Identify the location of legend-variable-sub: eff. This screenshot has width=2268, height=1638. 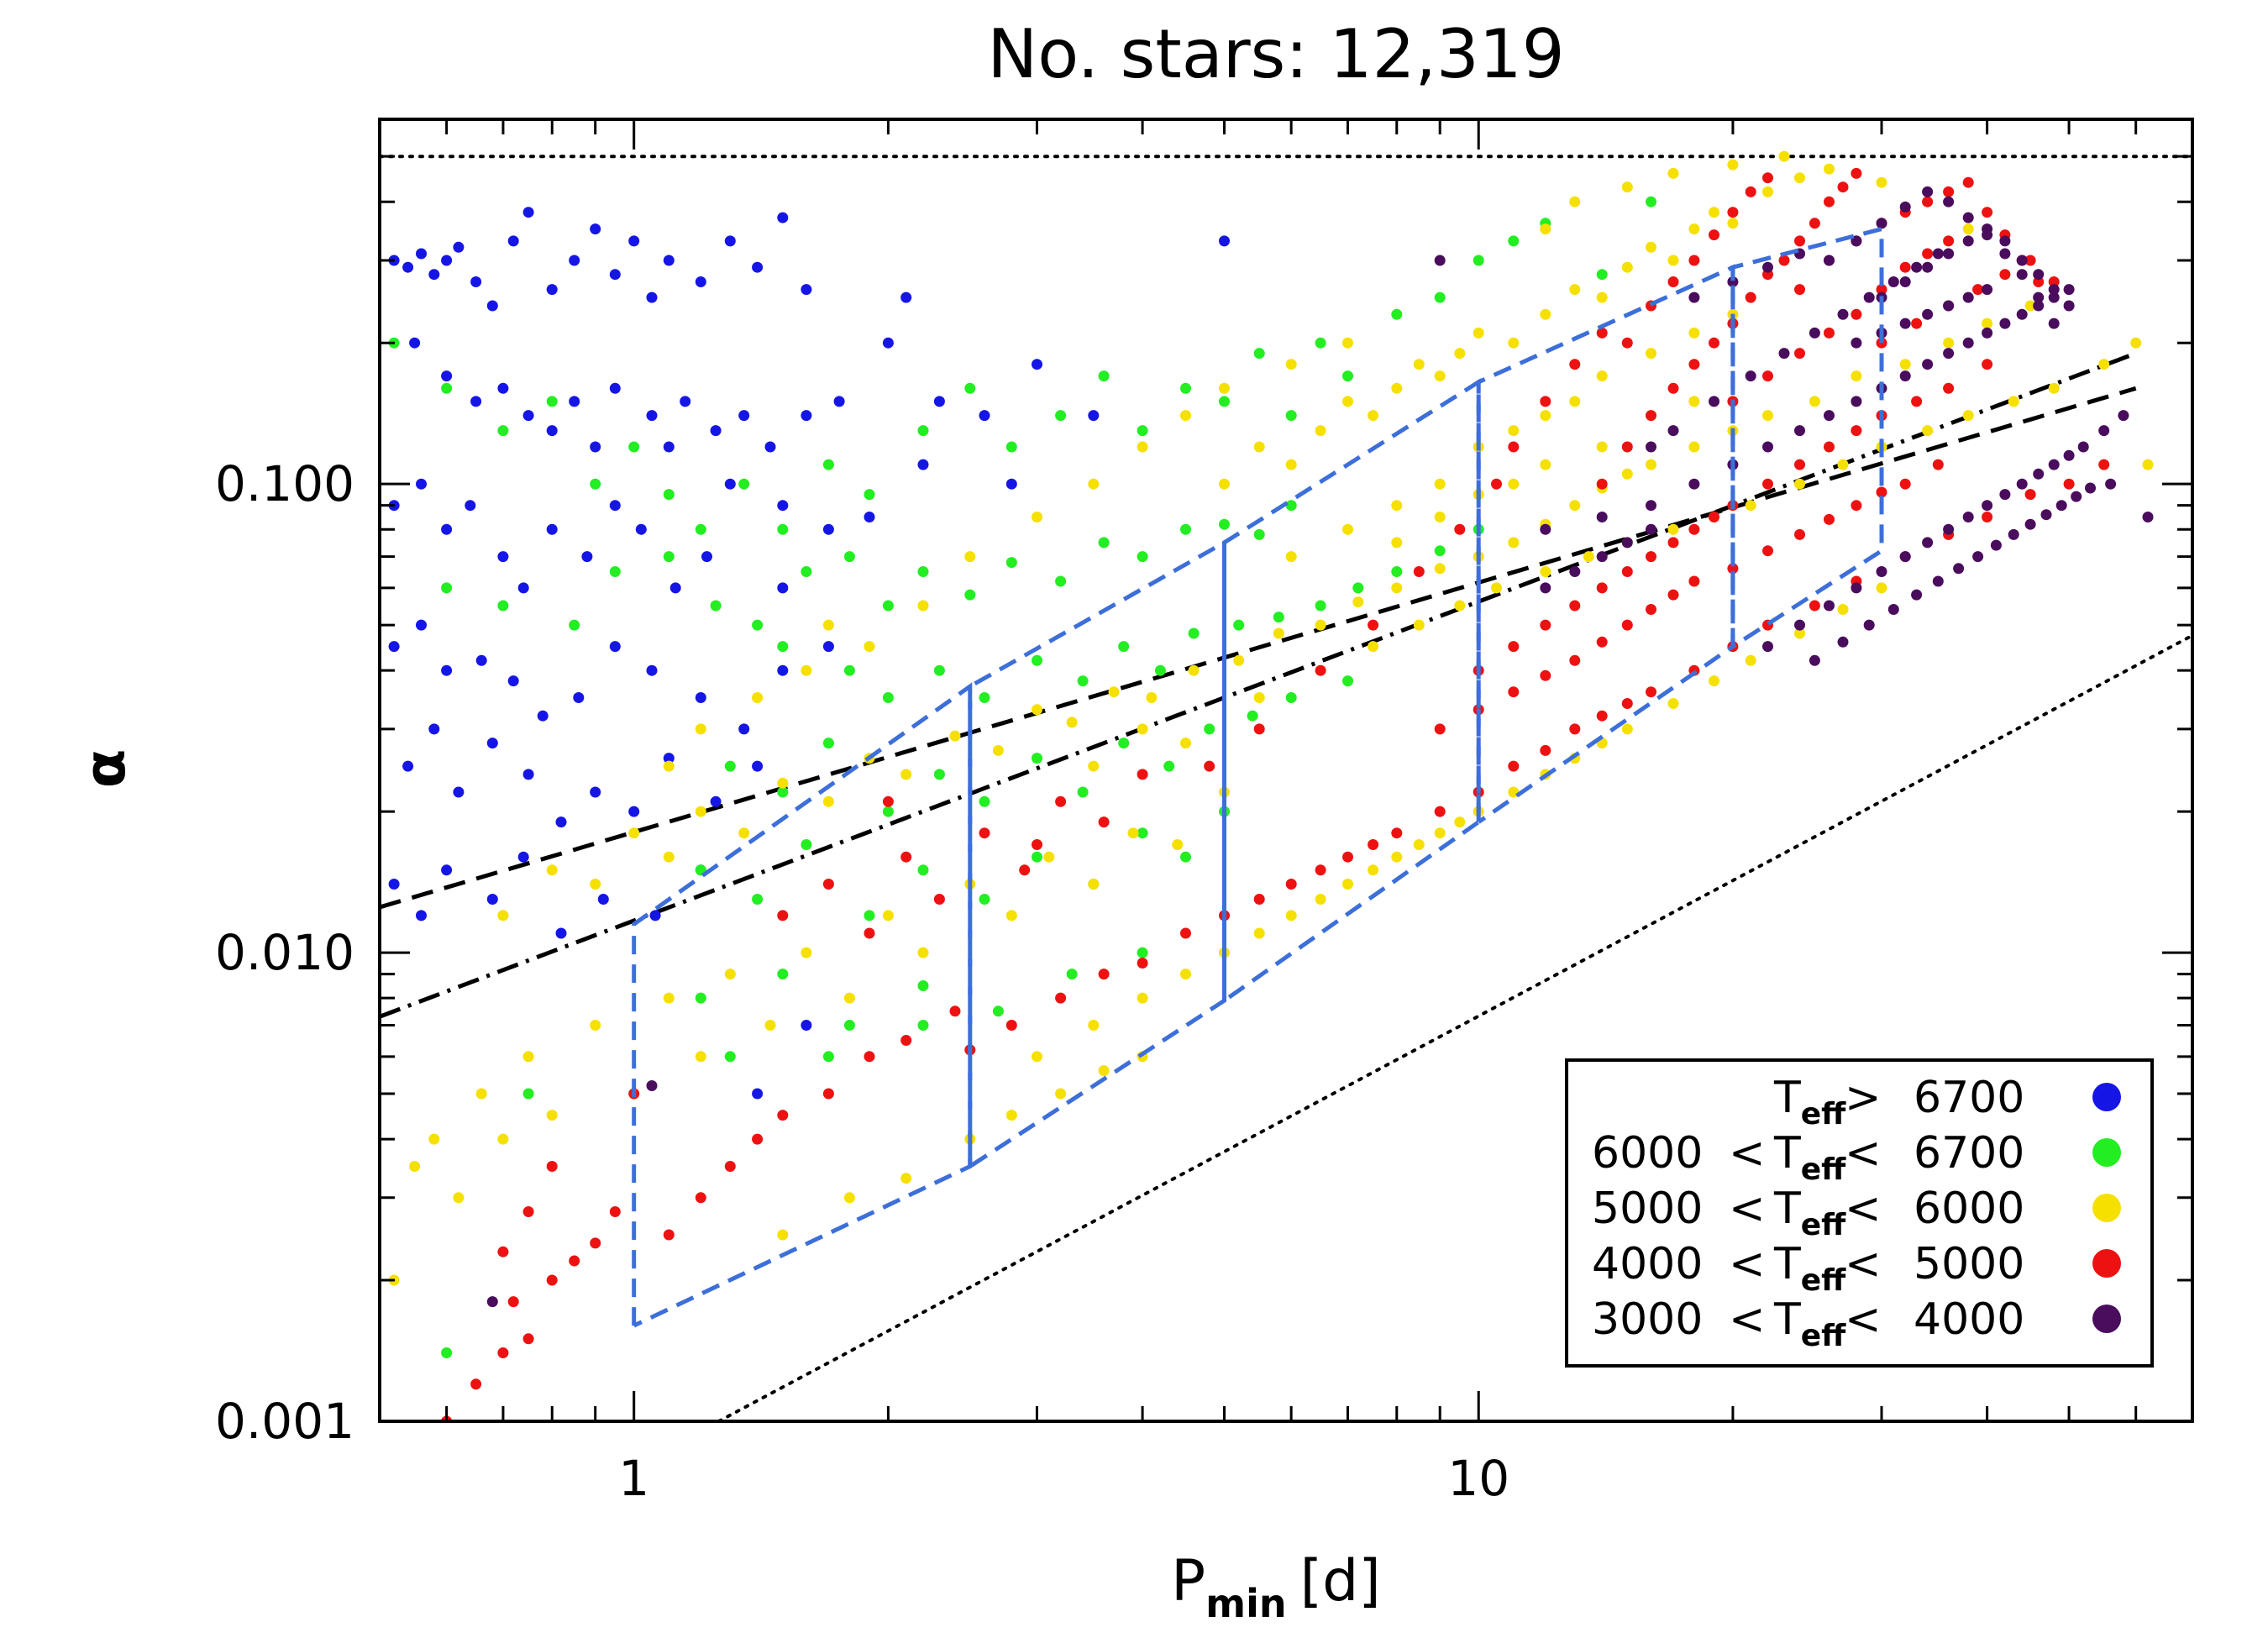
(1823, 1225).